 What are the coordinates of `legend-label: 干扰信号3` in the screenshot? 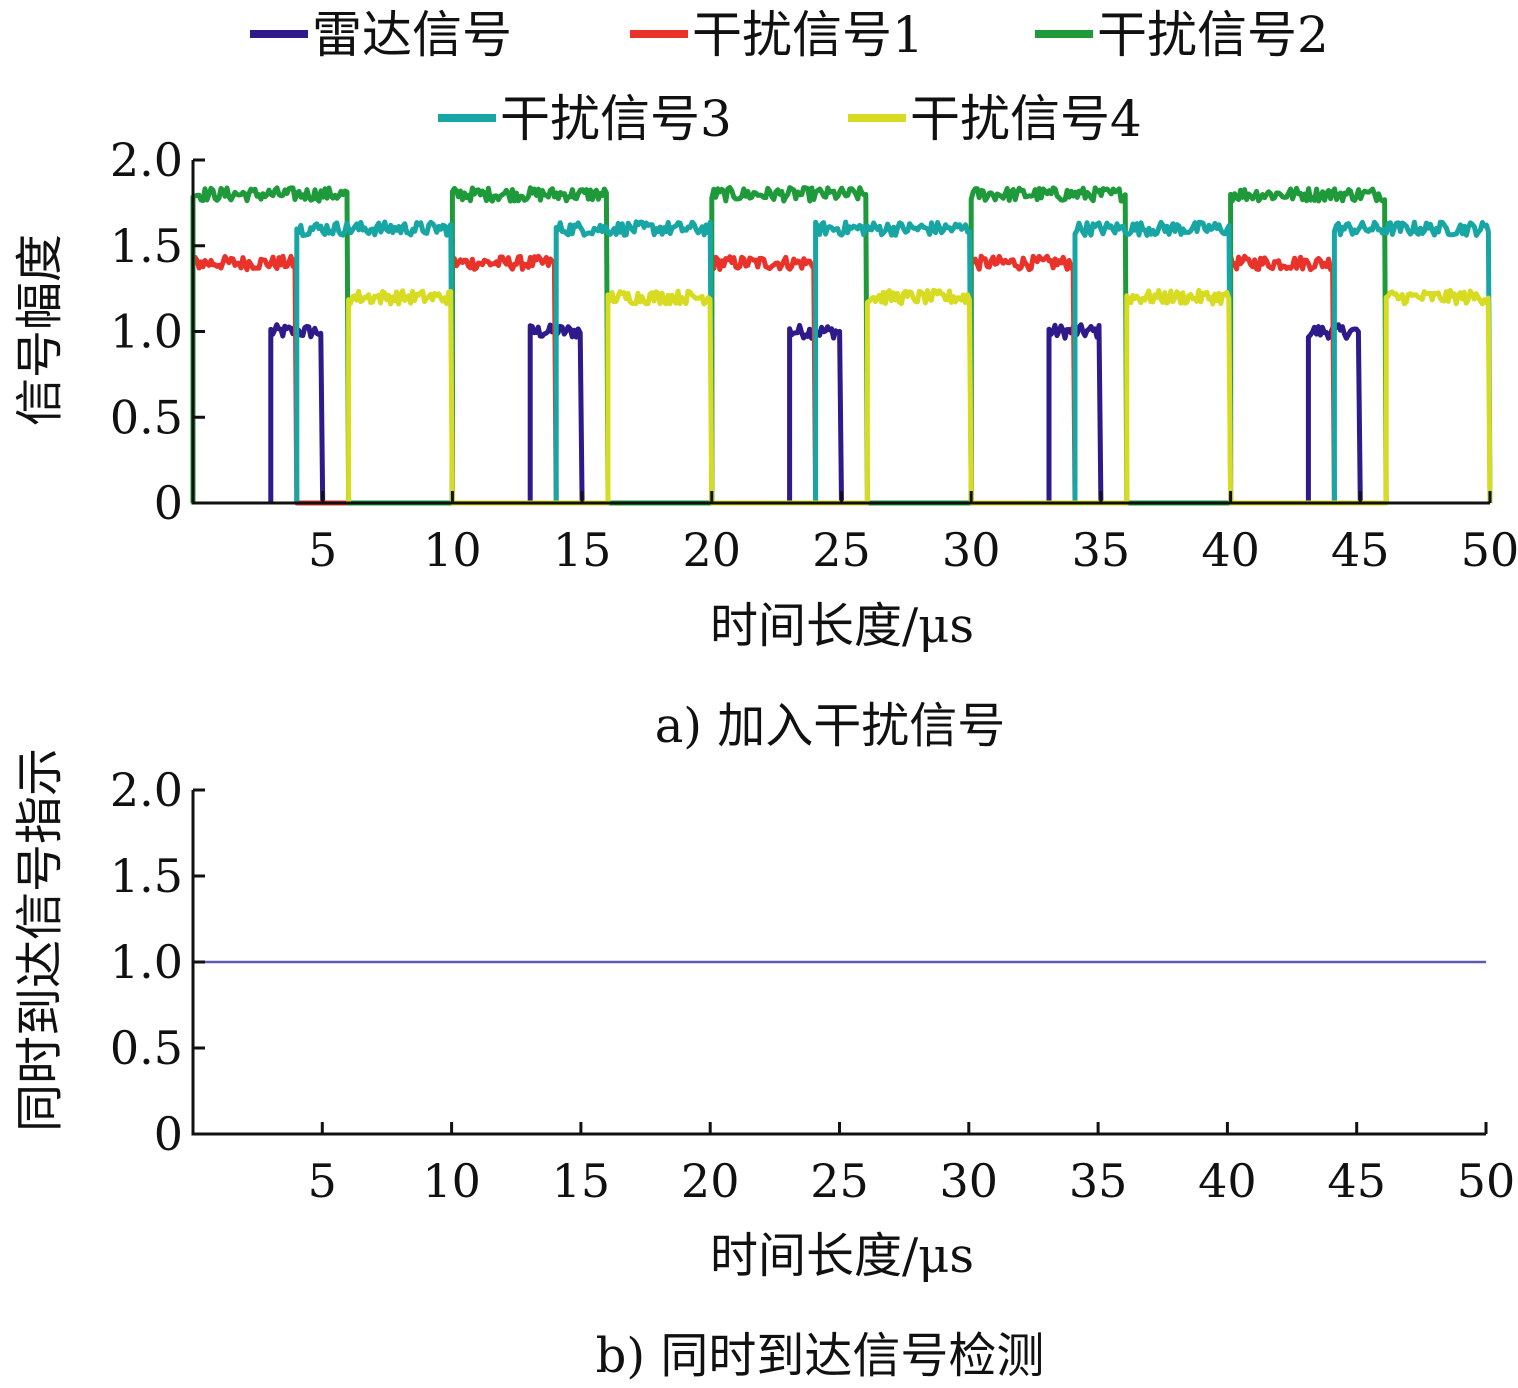 It's located at (616, 119).